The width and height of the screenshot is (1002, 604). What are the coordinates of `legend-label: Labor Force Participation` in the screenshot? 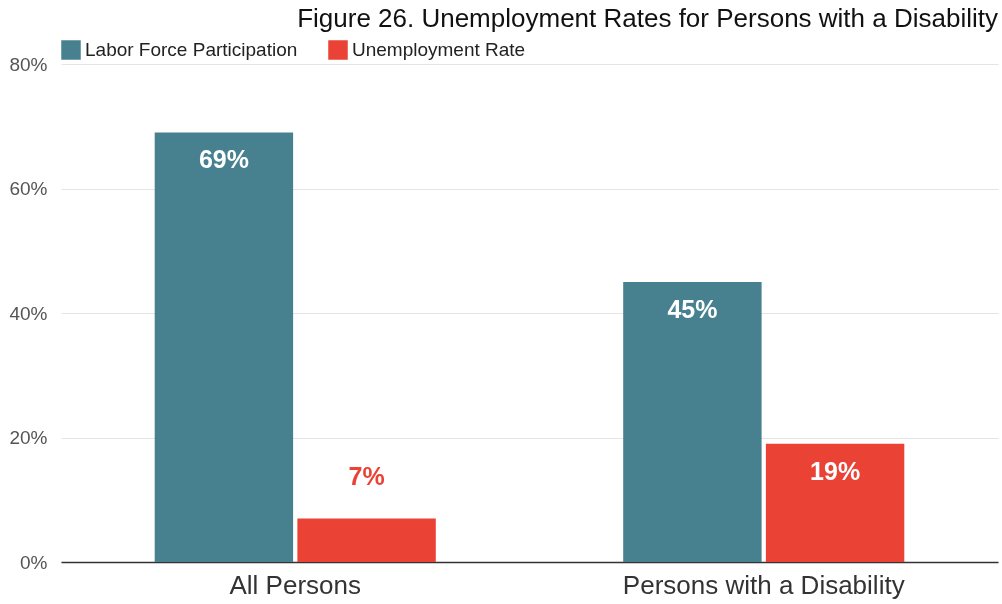 It's located at (191, 49).